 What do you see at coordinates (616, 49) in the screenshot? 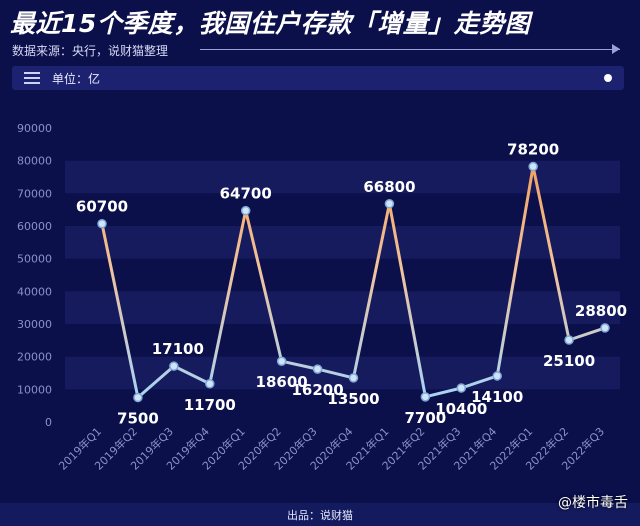
I see `arrow-right-icon` at bounding box center [616, 49].